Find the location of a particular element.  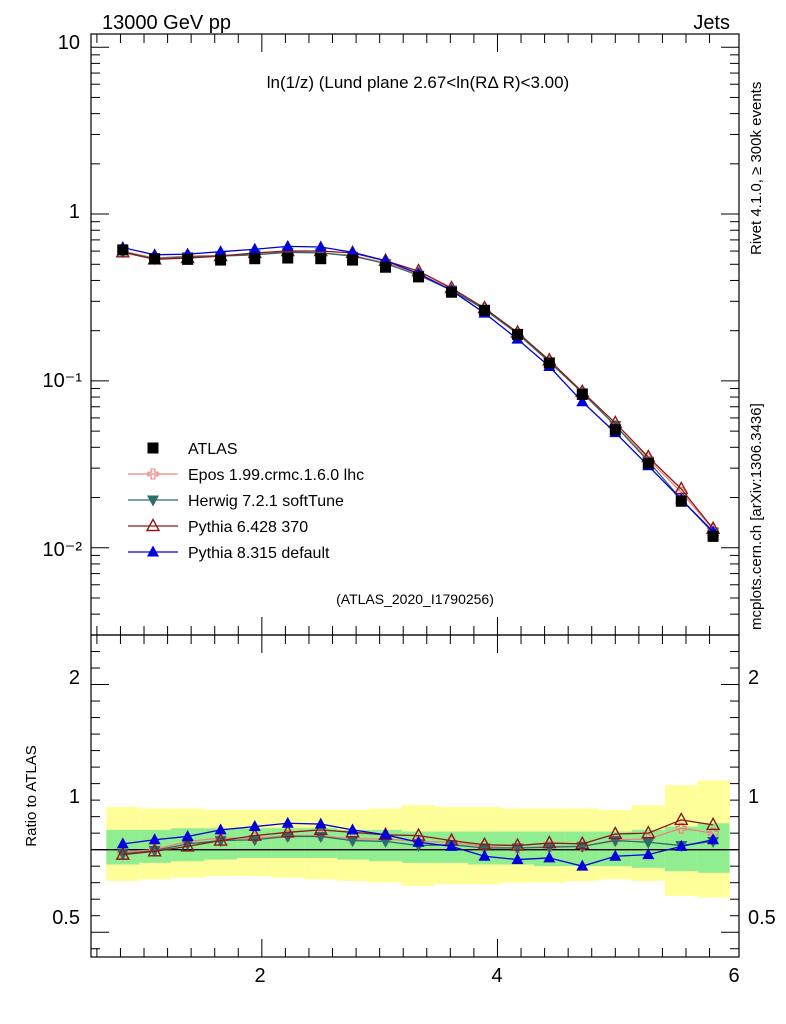

legend-label-epos: Epos 1.99.crmc.1.6.0 lhc is located at coordinates (276, 475).